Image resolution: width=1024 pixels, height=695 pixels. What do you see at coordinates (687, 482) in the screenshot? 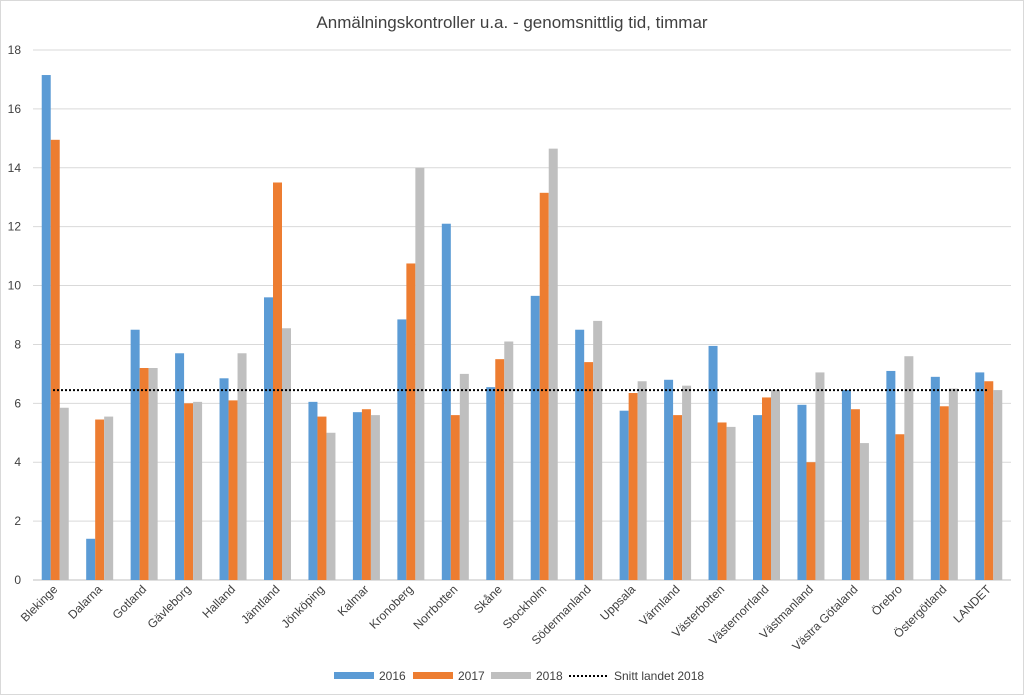
I see `bar-2018-Värmland` at bounding box center [687, 482].